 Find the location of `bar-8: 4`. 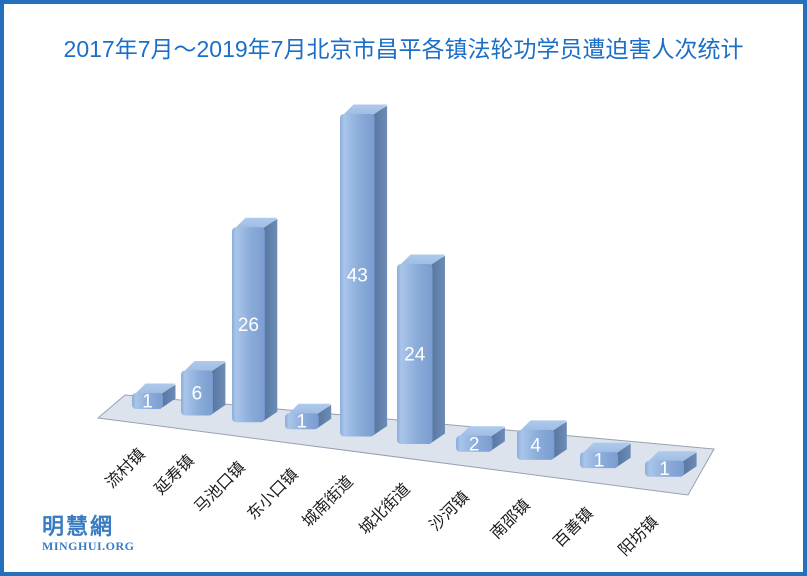

bar-8: 4 is located at coordinates (542, 440).